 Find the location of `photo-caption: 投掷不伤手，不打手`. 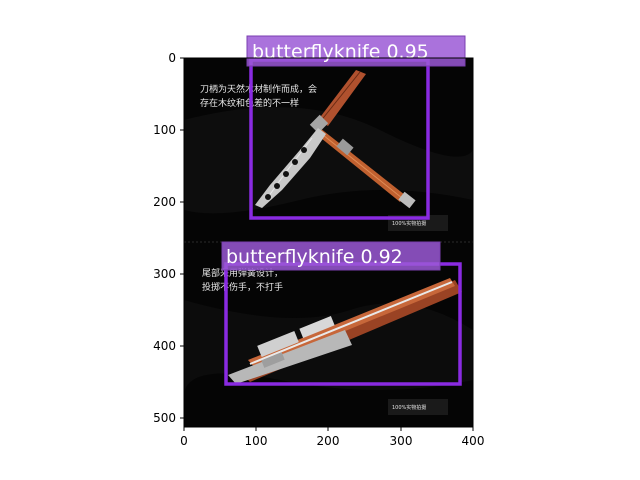

photo-caption: 投掷不伤手，不打手 is located at coordinates (242, 287).